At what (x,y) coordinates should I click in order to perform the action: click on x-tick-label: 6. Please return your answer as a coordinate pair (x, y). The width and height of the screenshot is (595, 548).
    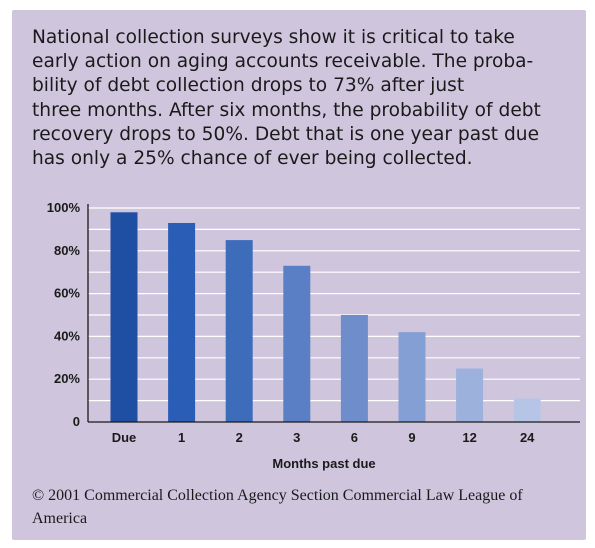
    Looking at the image, I should click on (354, 437).